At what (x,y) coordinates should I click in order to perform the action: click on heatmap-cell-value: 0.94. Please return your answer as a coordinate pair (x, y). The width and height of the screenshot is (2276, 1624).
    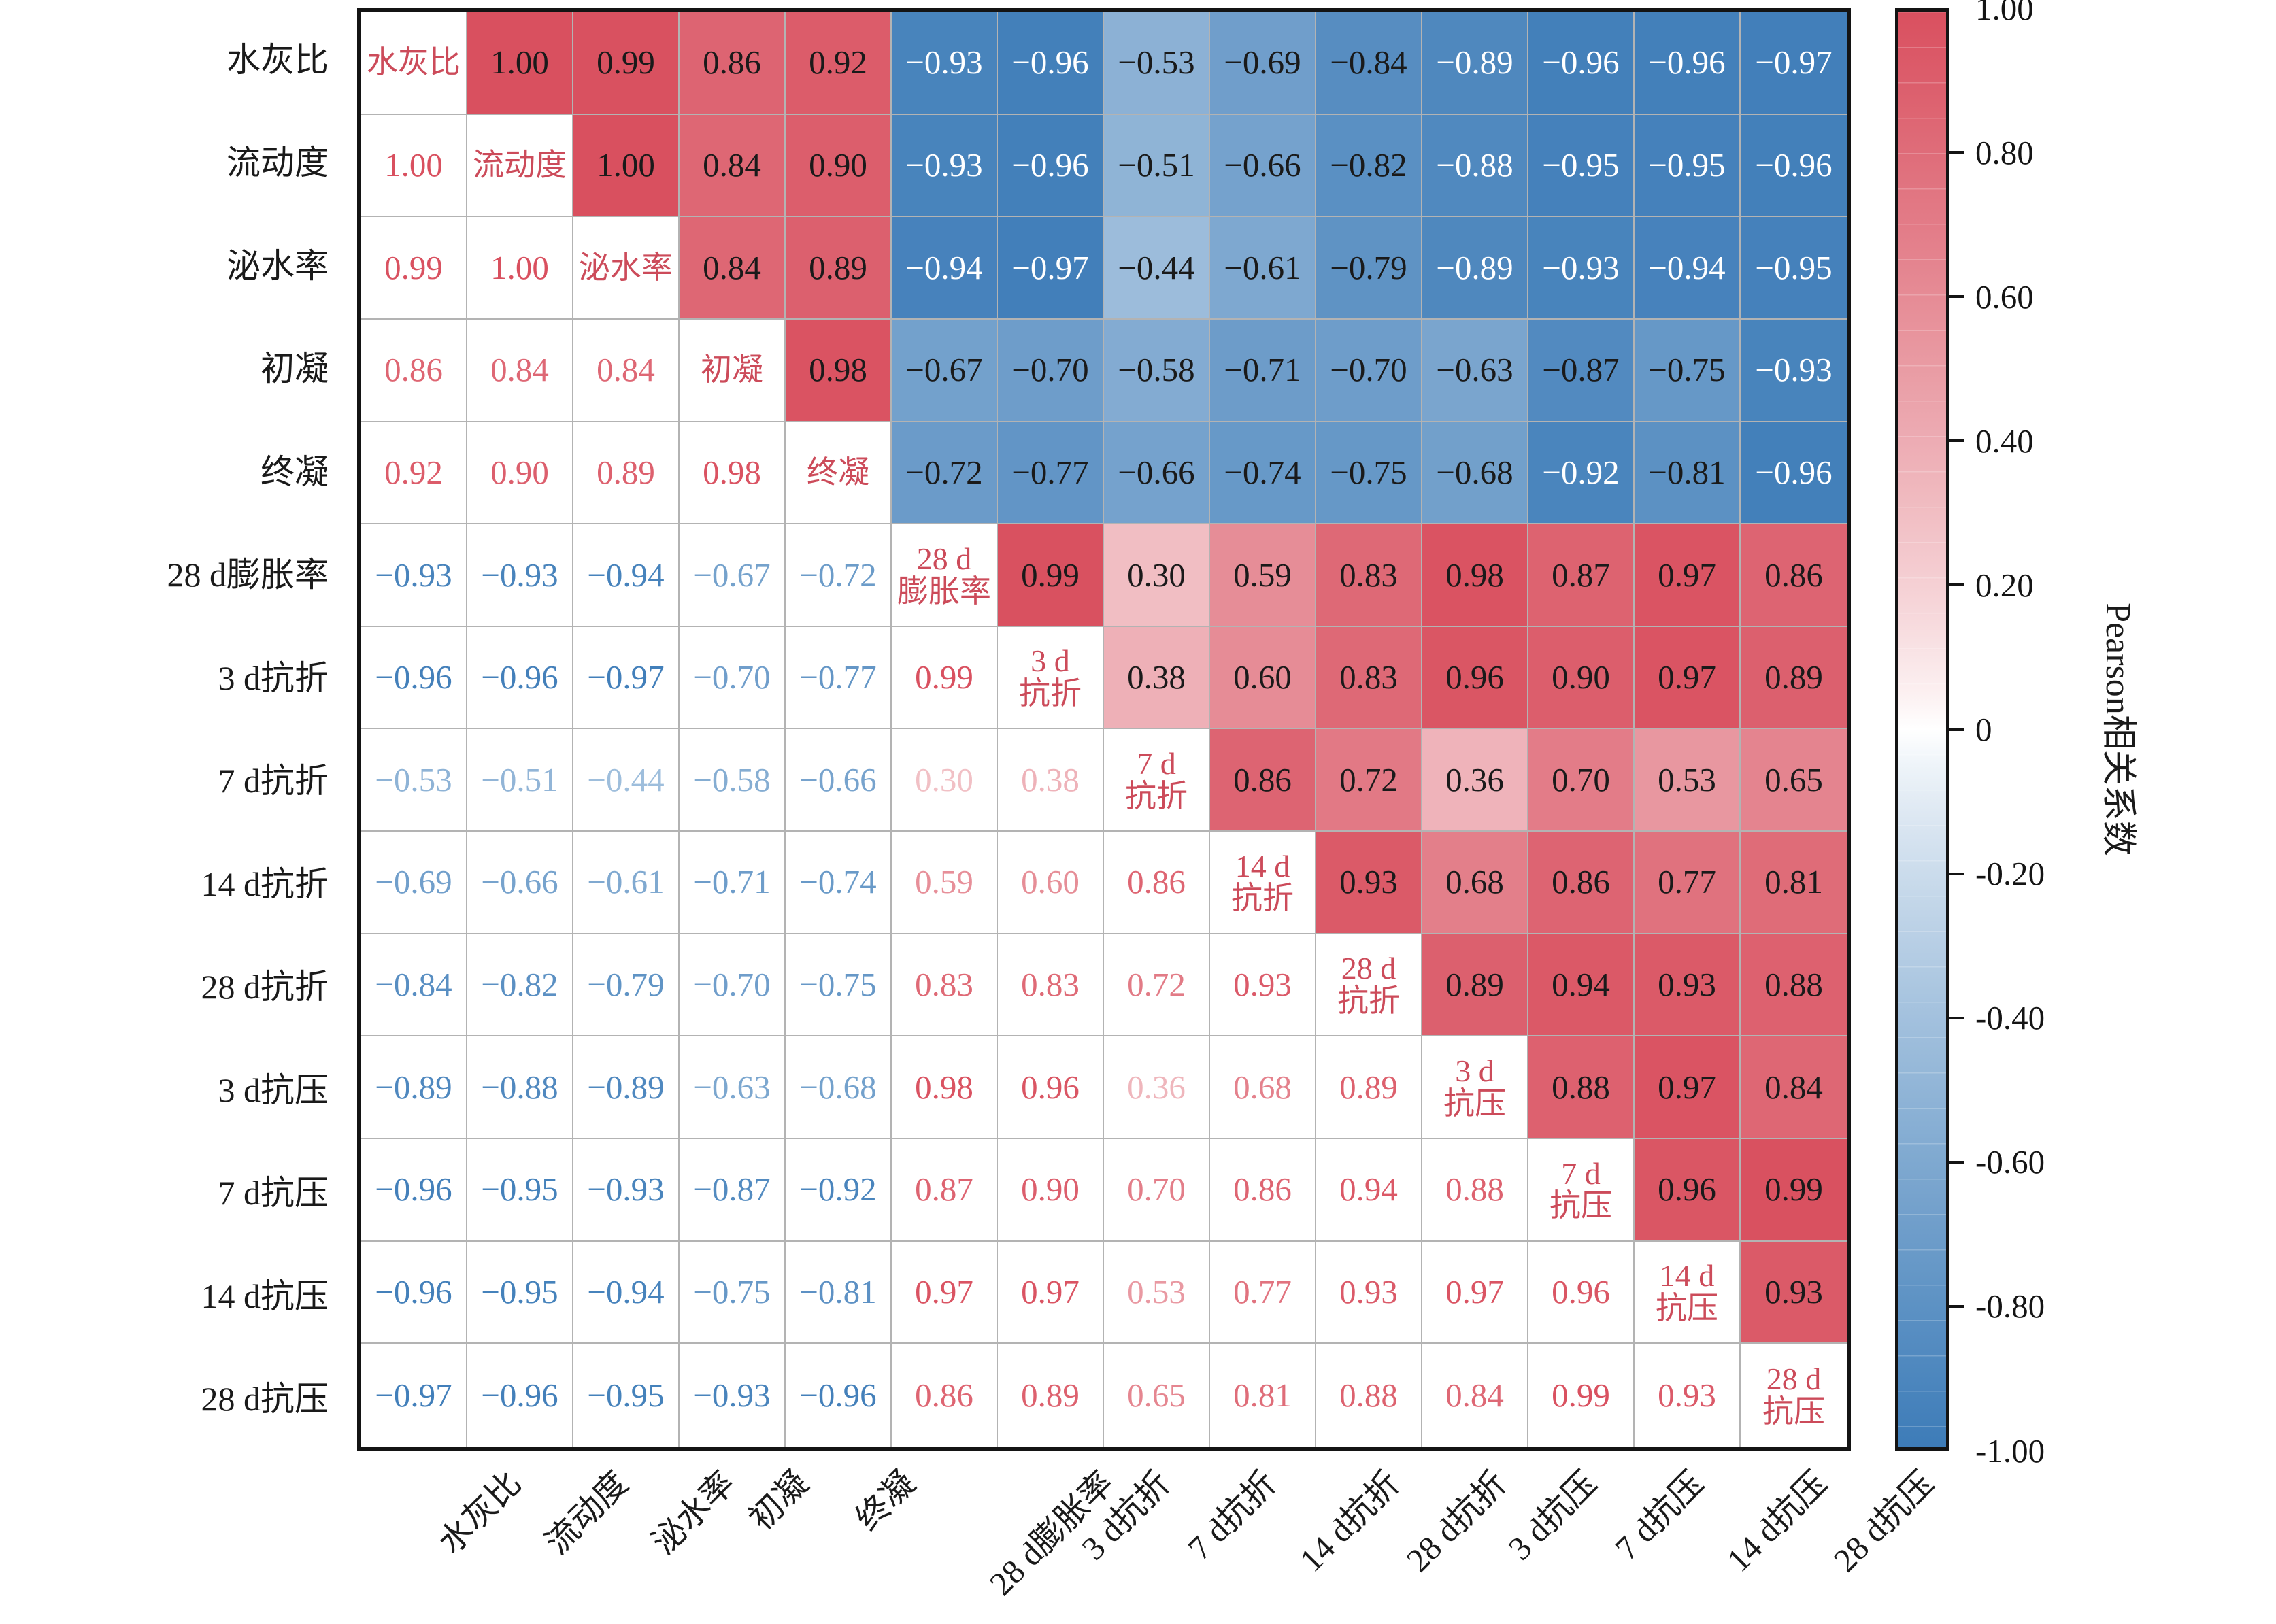
    Looking at the image, I should click on (1581, 985).